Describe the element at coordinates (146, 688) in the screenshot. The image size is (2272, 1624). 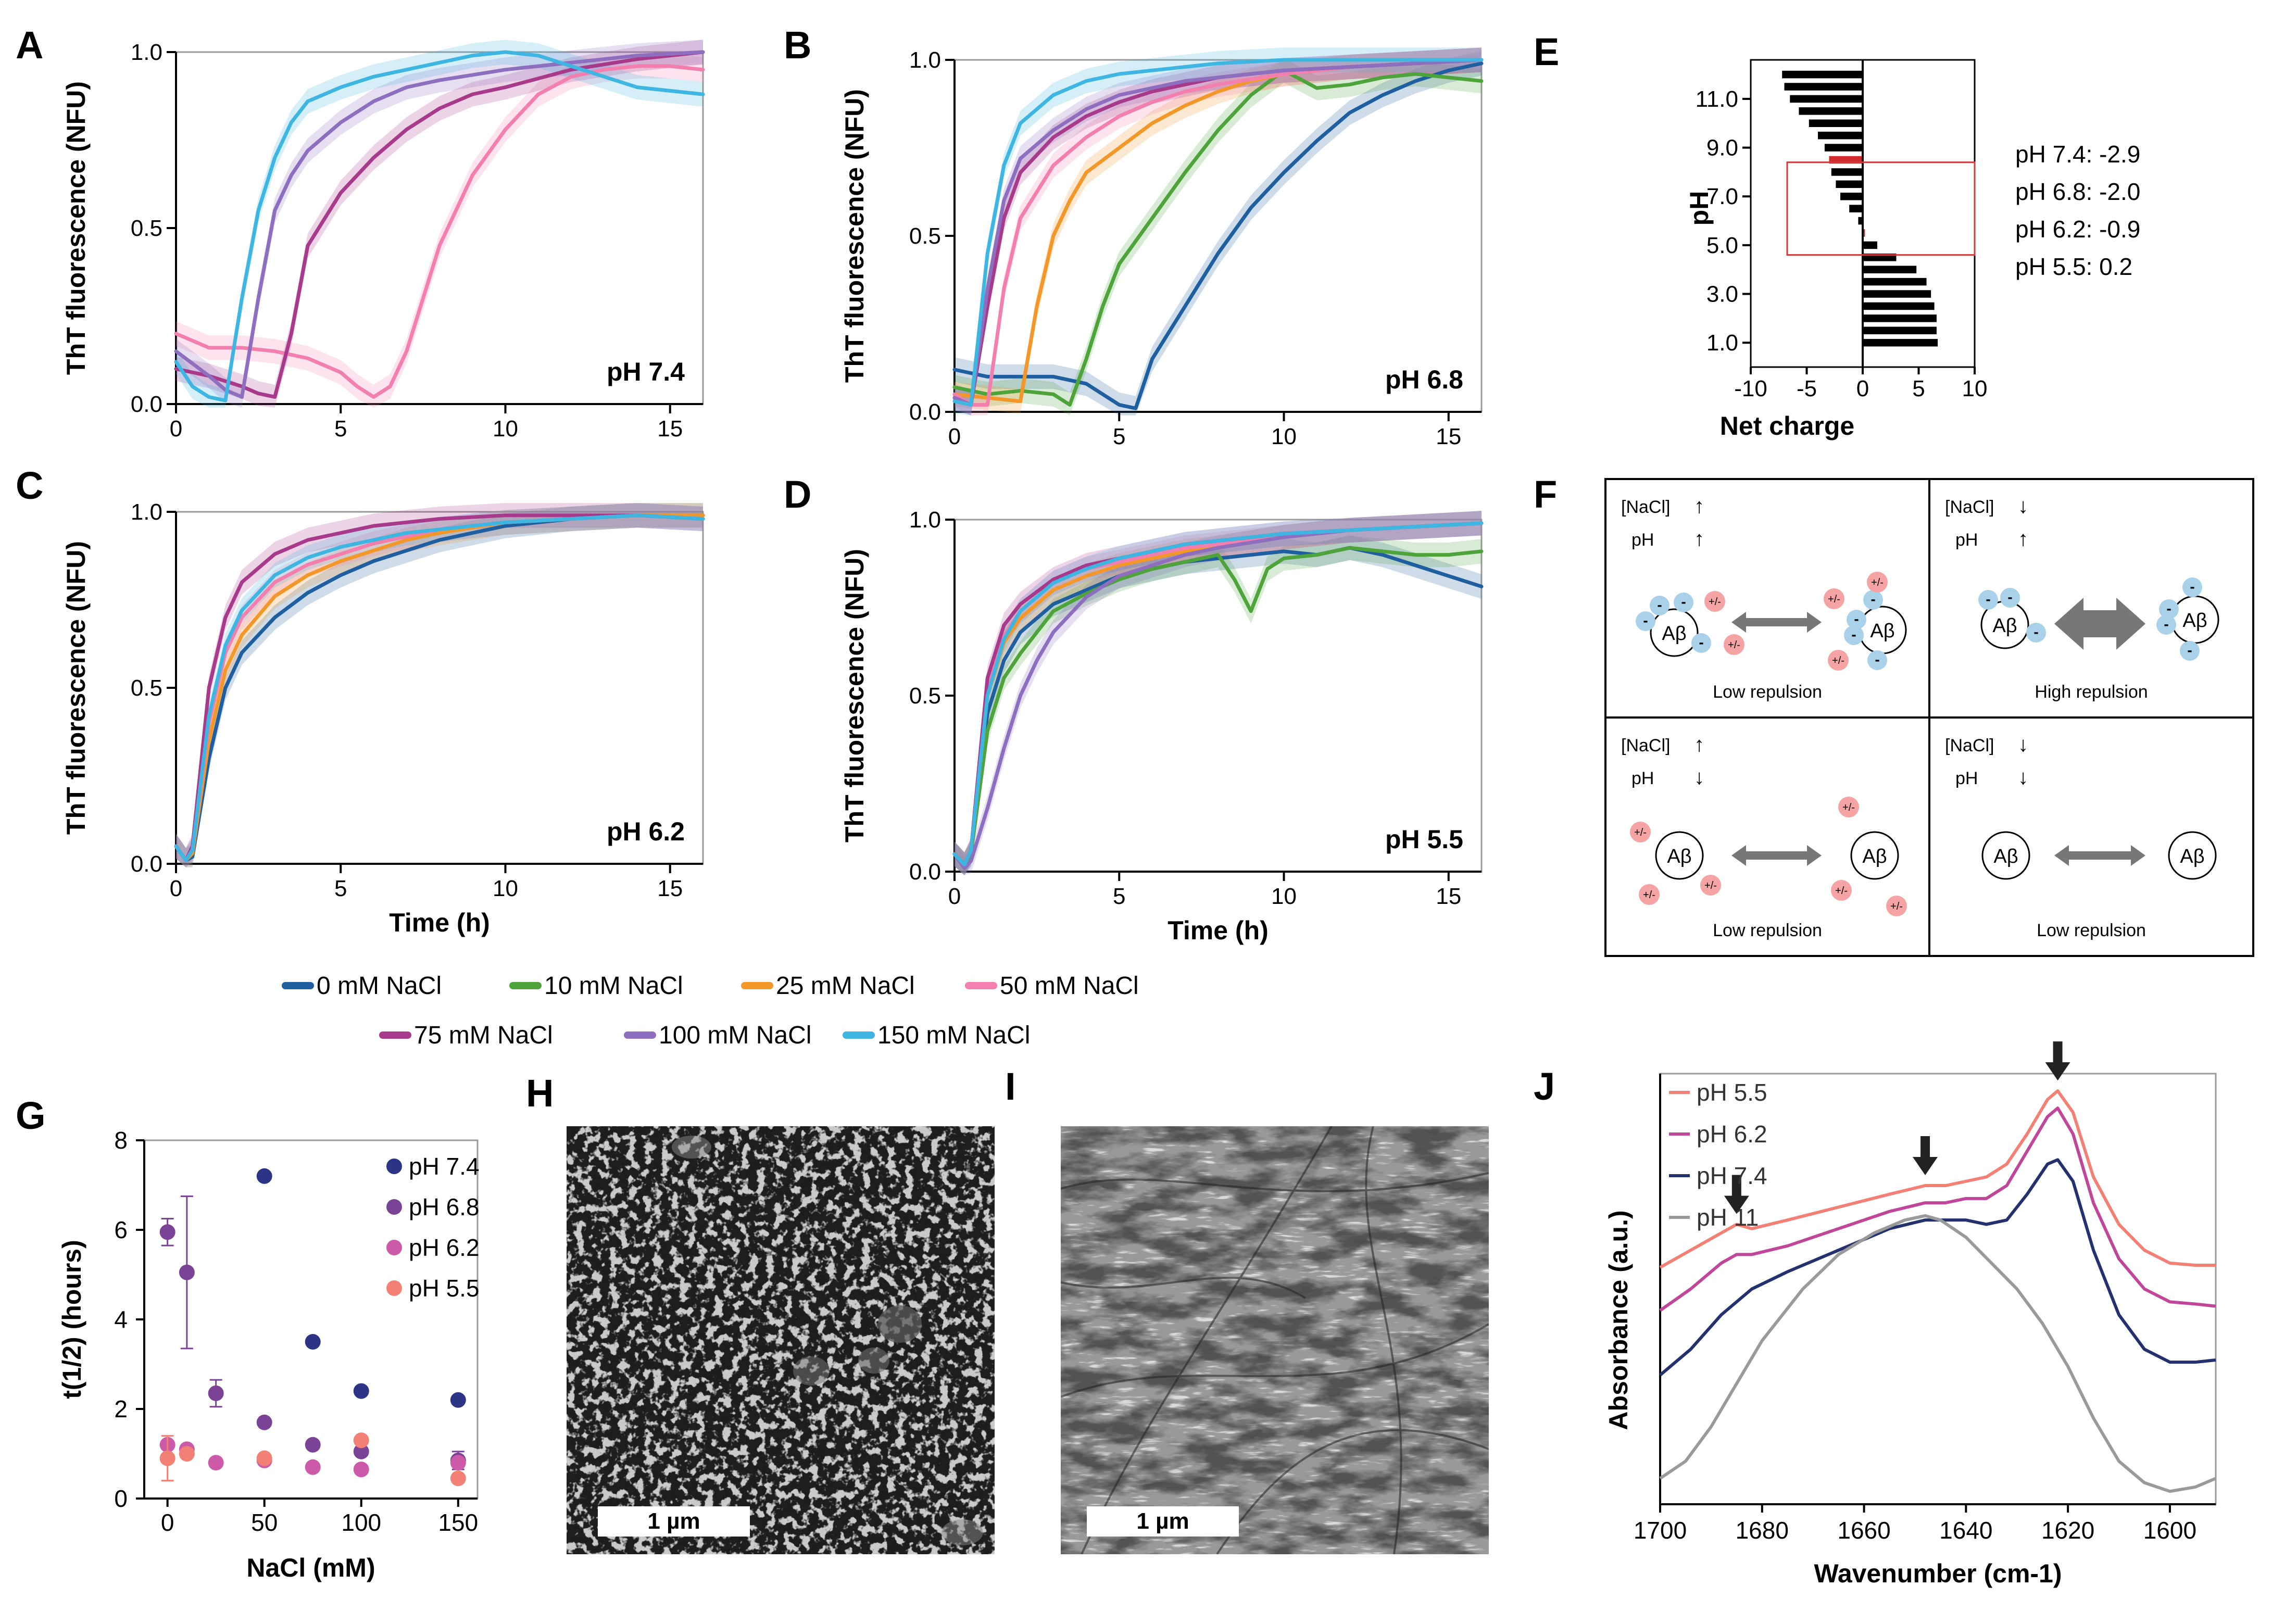
I see `panel-c-ytick-label: 0.5` at that location.